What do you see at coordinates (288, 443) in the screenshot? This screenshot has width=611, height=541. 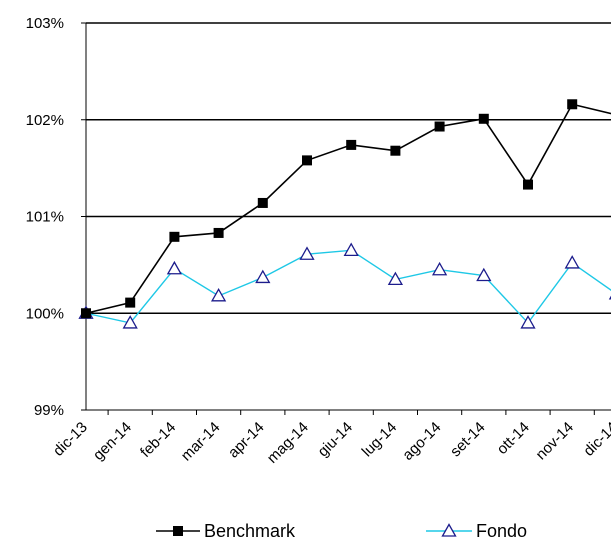 I see `x-tick-label: mag-14` at bounding box center [288, 443].